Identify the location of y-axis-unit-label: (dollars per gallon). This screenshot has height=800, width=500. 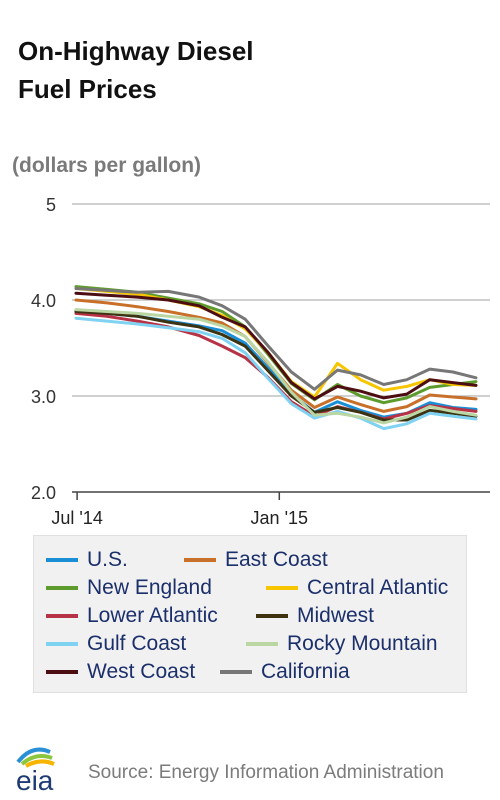
(107, 165).